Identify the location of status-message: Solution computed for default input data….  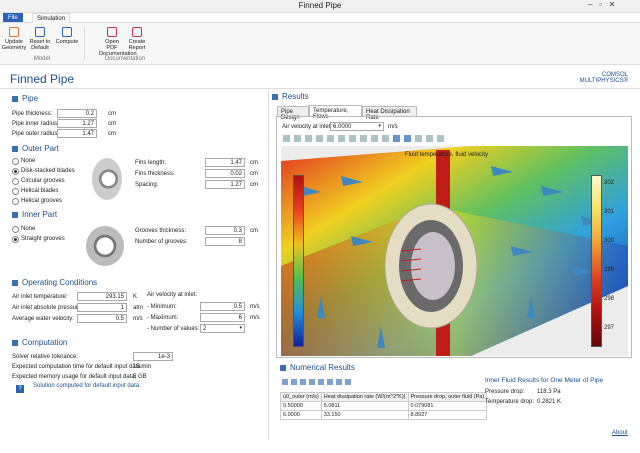
(87, 386).